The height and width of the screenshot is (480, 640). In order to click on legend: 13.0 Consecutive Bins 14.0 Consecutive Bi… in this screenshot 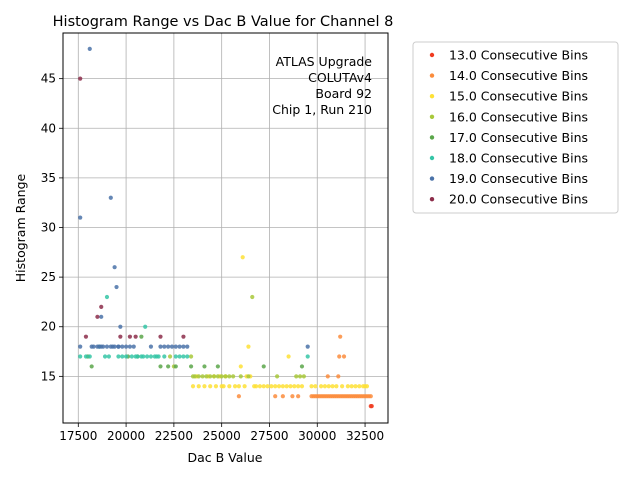, I will do `click(515, 127)`.